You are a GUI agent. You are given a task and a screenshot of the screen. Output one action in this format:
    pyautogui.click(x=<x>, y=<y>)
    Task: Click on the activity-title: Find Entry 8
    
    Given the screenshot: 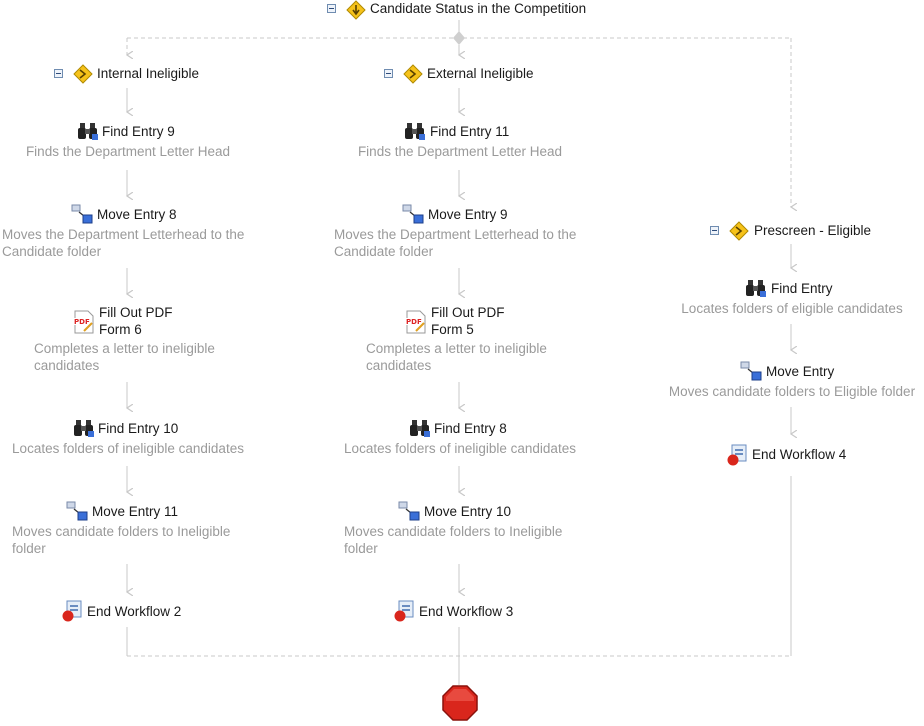 What is the action you would take?
    pyautogui.click(x=470, y=428)
    